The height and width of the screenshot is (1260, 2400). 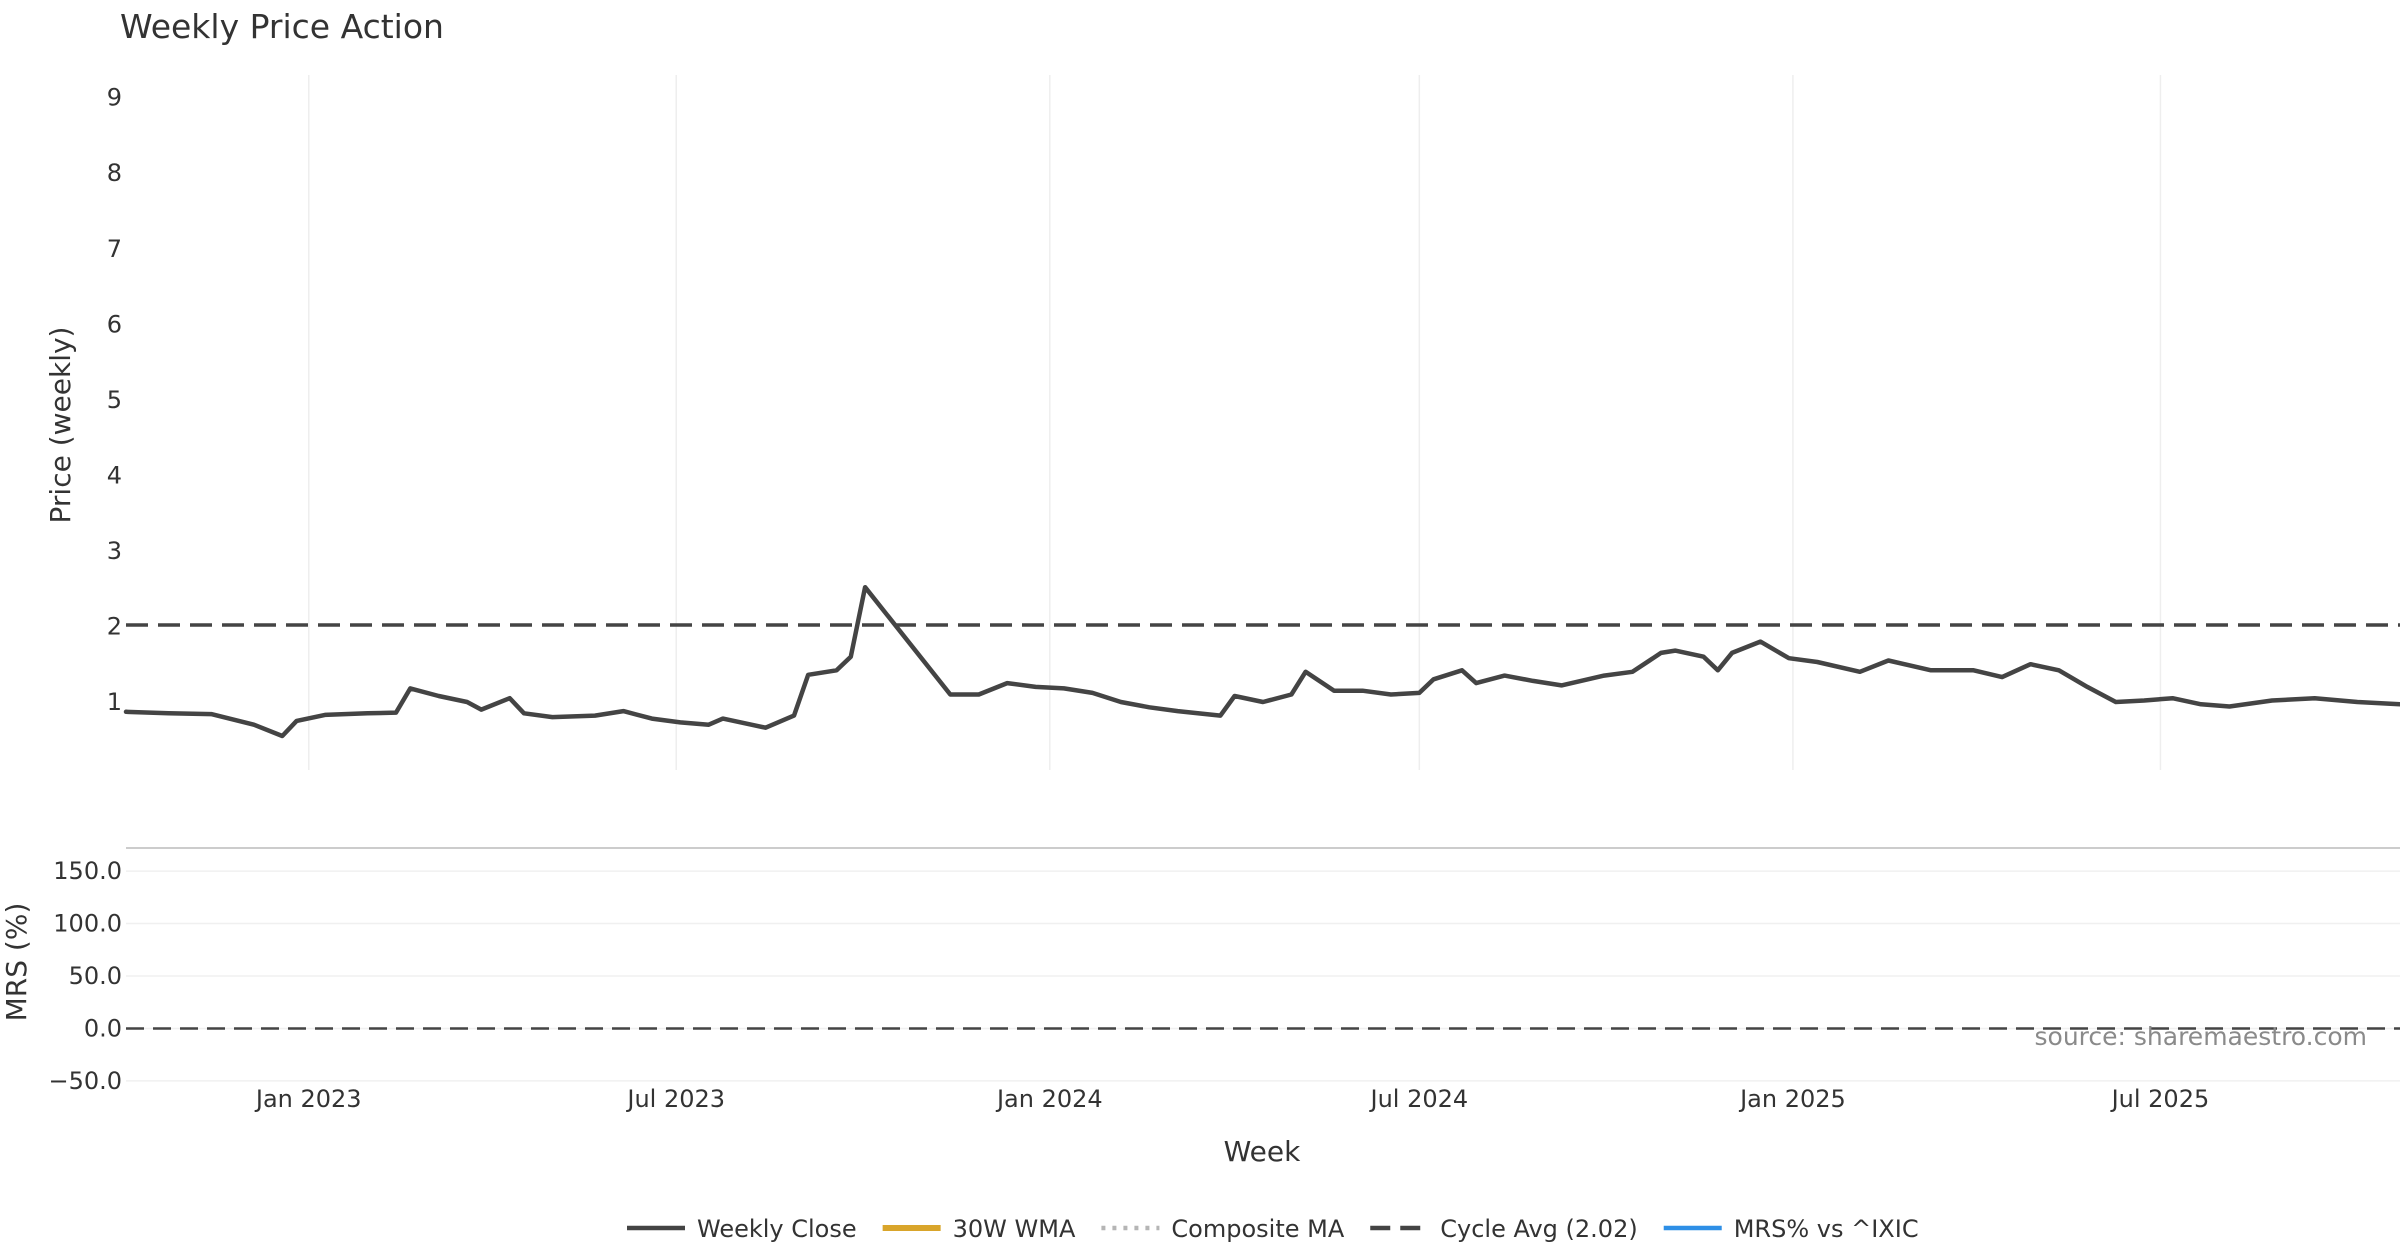 I want to click on price-y-tick-label: 2, so click(x=114, y=626).